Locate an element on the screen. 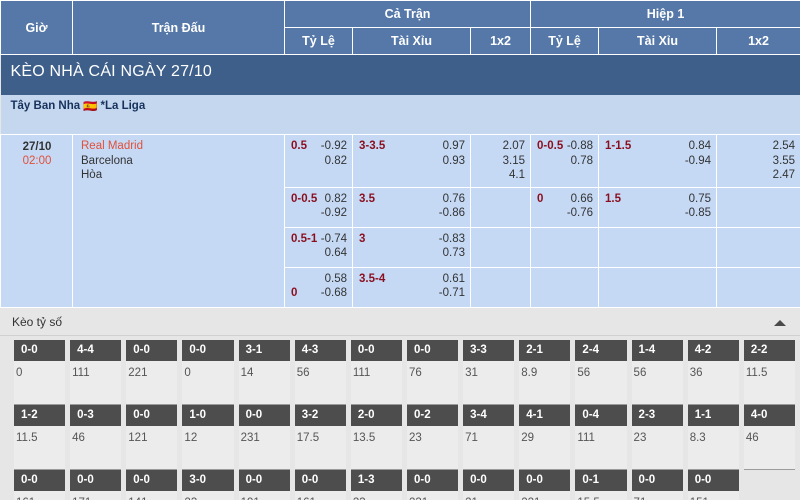  cell-full-handicap: 0.5-1 -0.74 0.64 is located at coordinates (318, 247).